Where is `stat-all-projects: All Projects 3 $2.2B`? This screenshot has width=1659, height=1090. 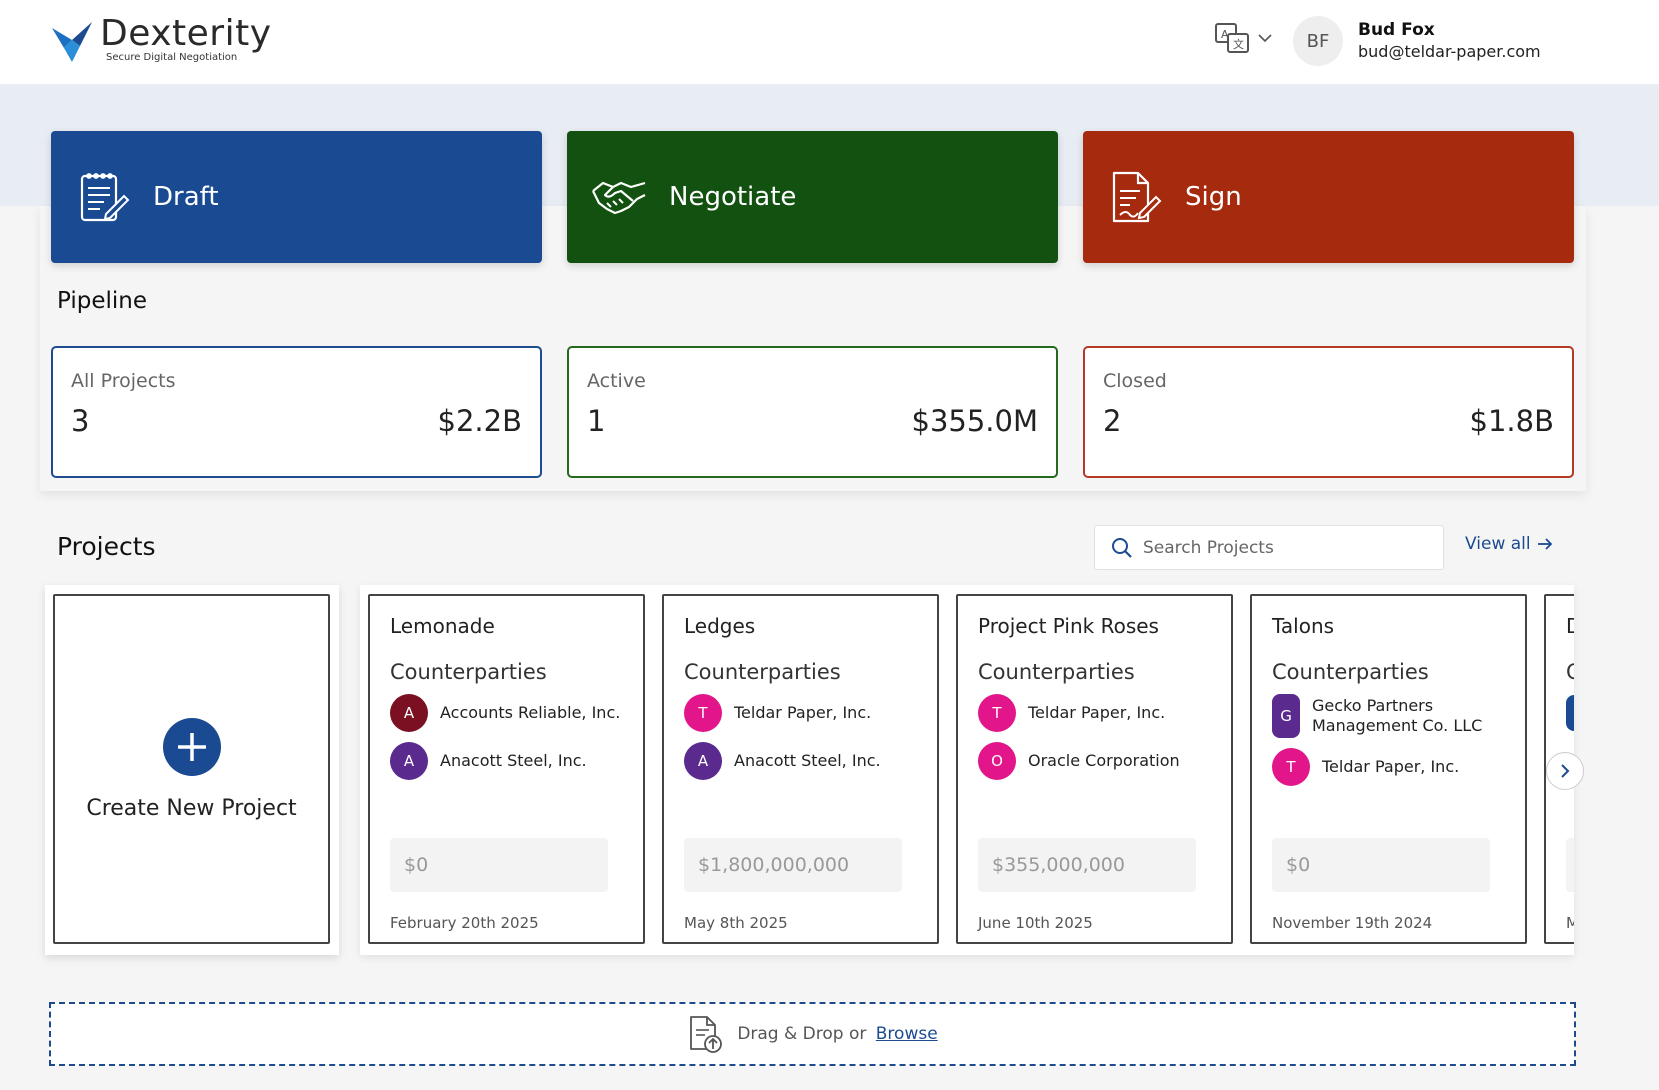
stat-all-projects: All Projects 3 $2.2B is located at coordinates (296, 412).